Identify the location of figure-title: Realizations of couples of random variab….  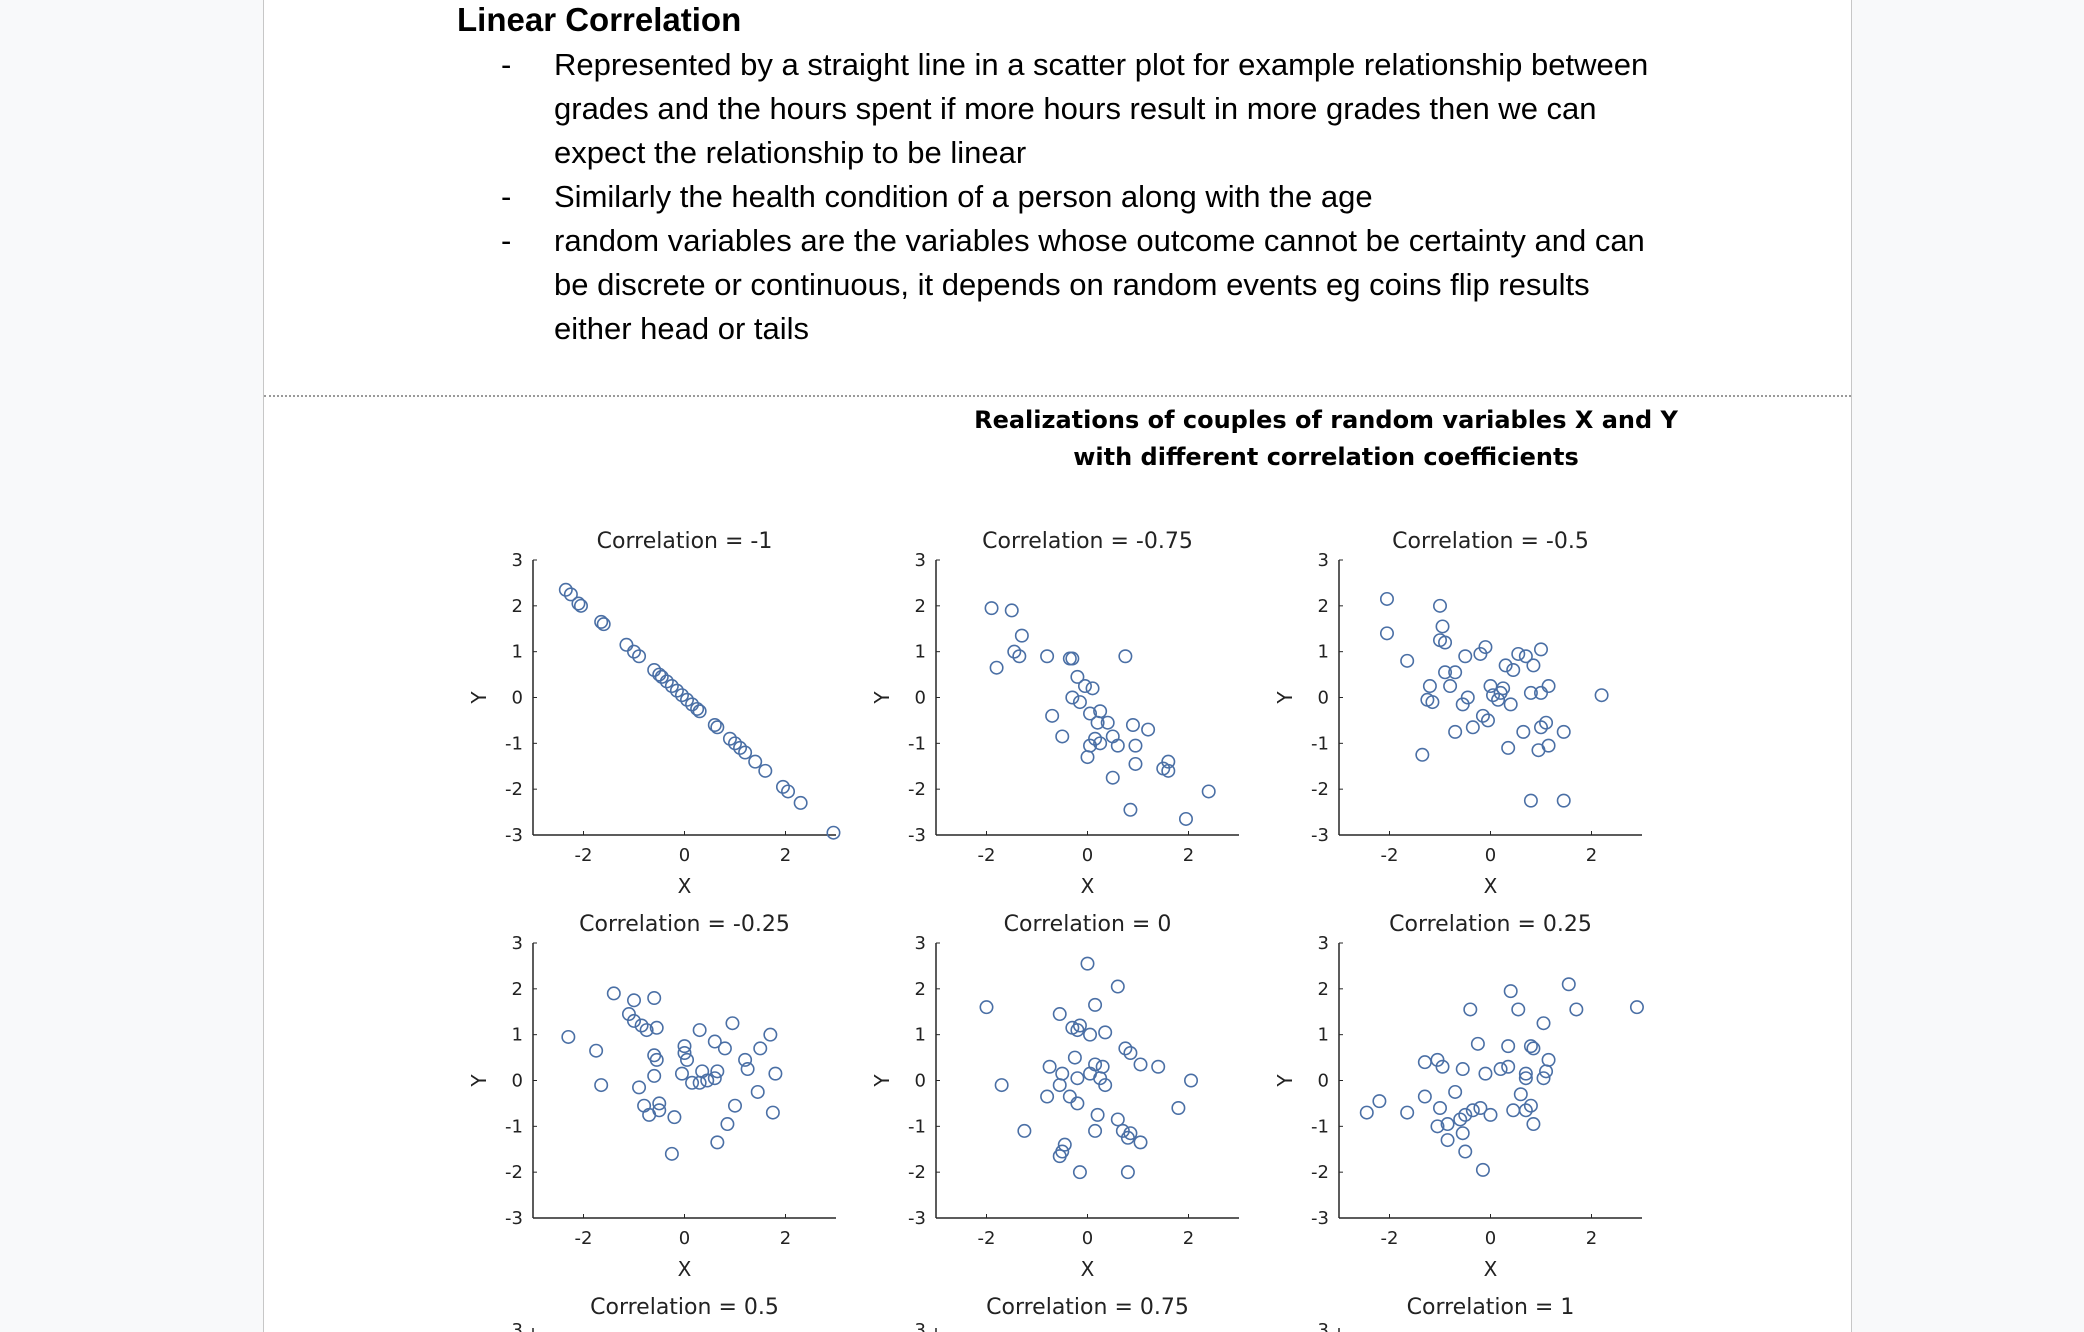
(1326, 420).